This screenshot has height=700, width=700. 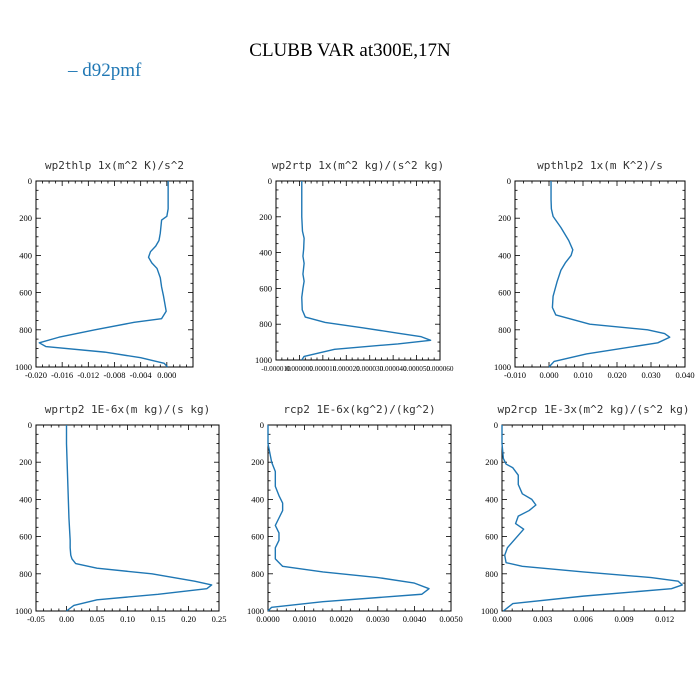 I want to click on x-tick-label: 0.20, so click(x=188, y=619).